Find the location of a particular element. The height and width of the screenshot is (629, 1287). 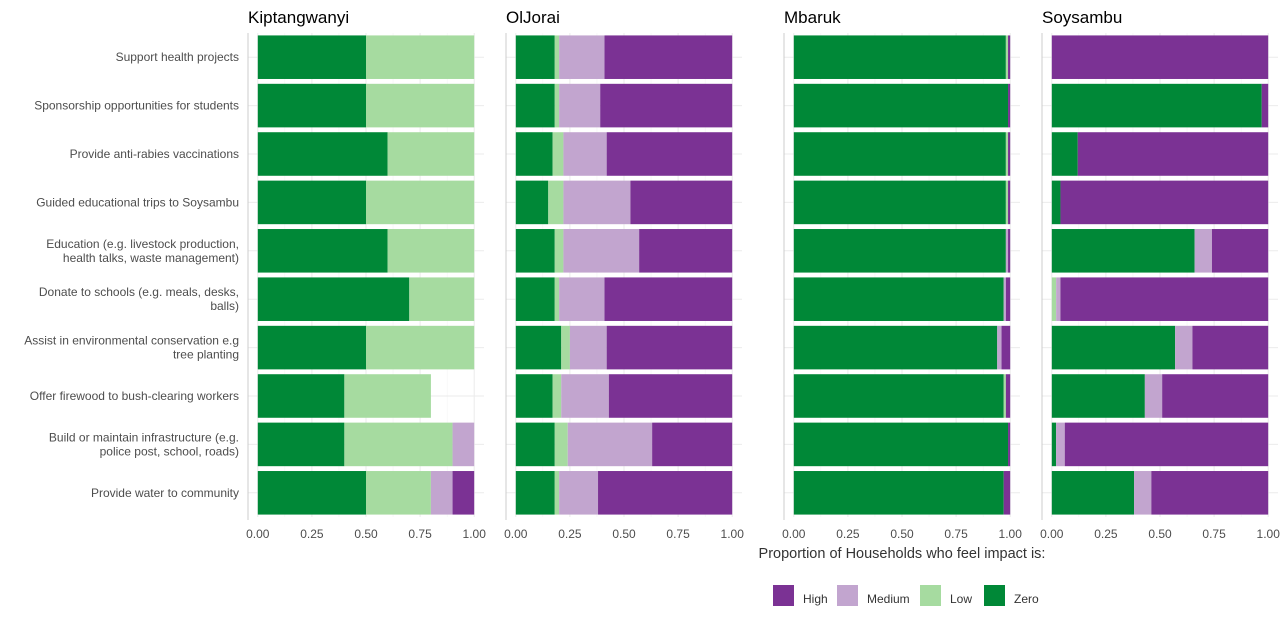

category-label: Support health projects is located at coordinates (177, 57).